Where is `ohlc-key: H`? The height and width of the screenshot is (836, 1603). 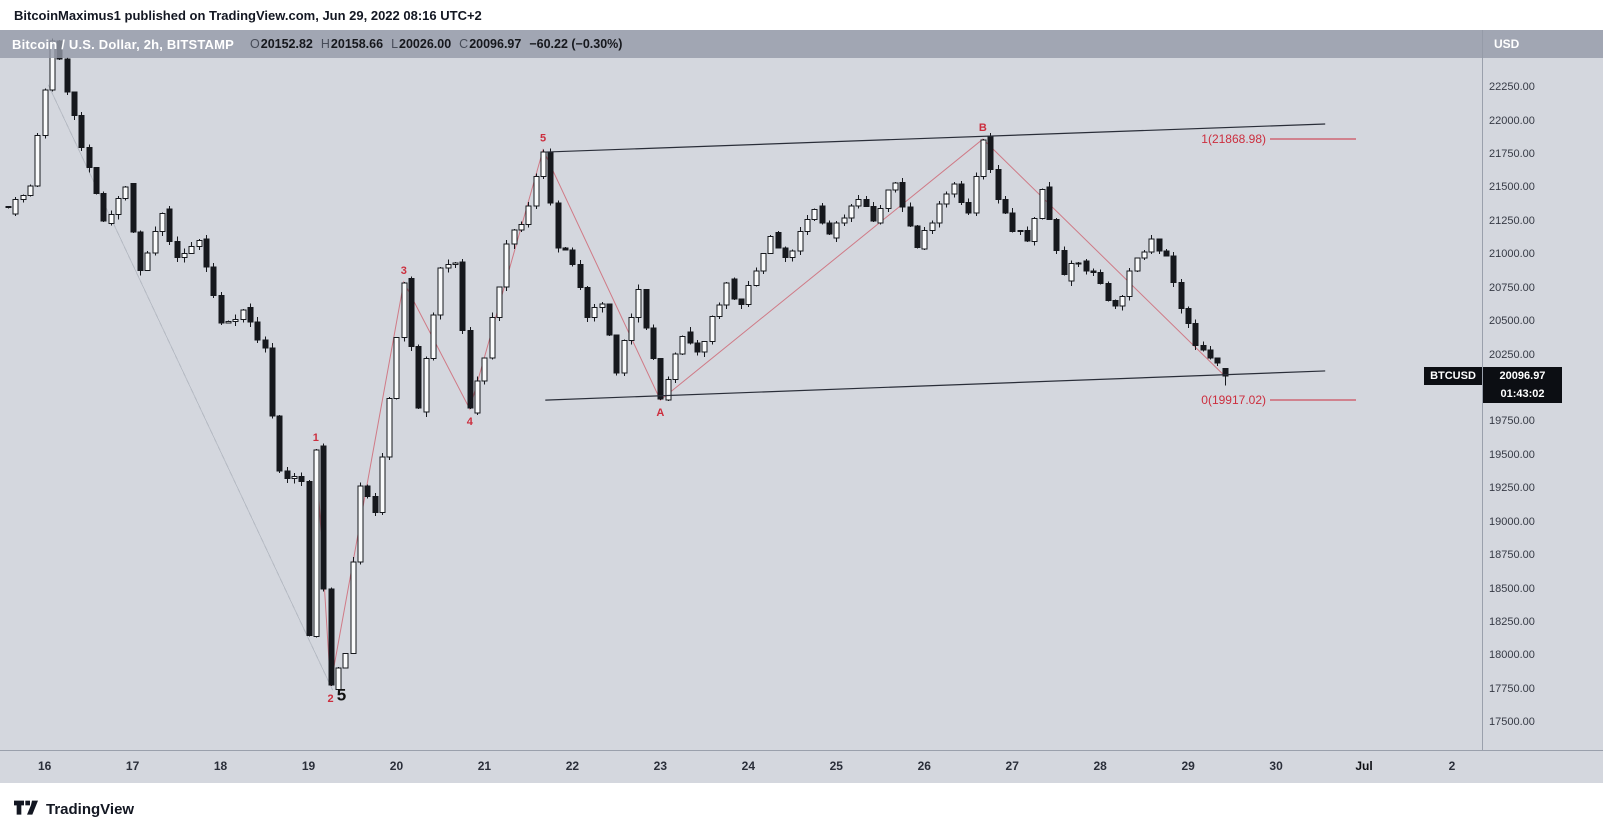 ohlc-key: H is located at coordinates (325, 44).